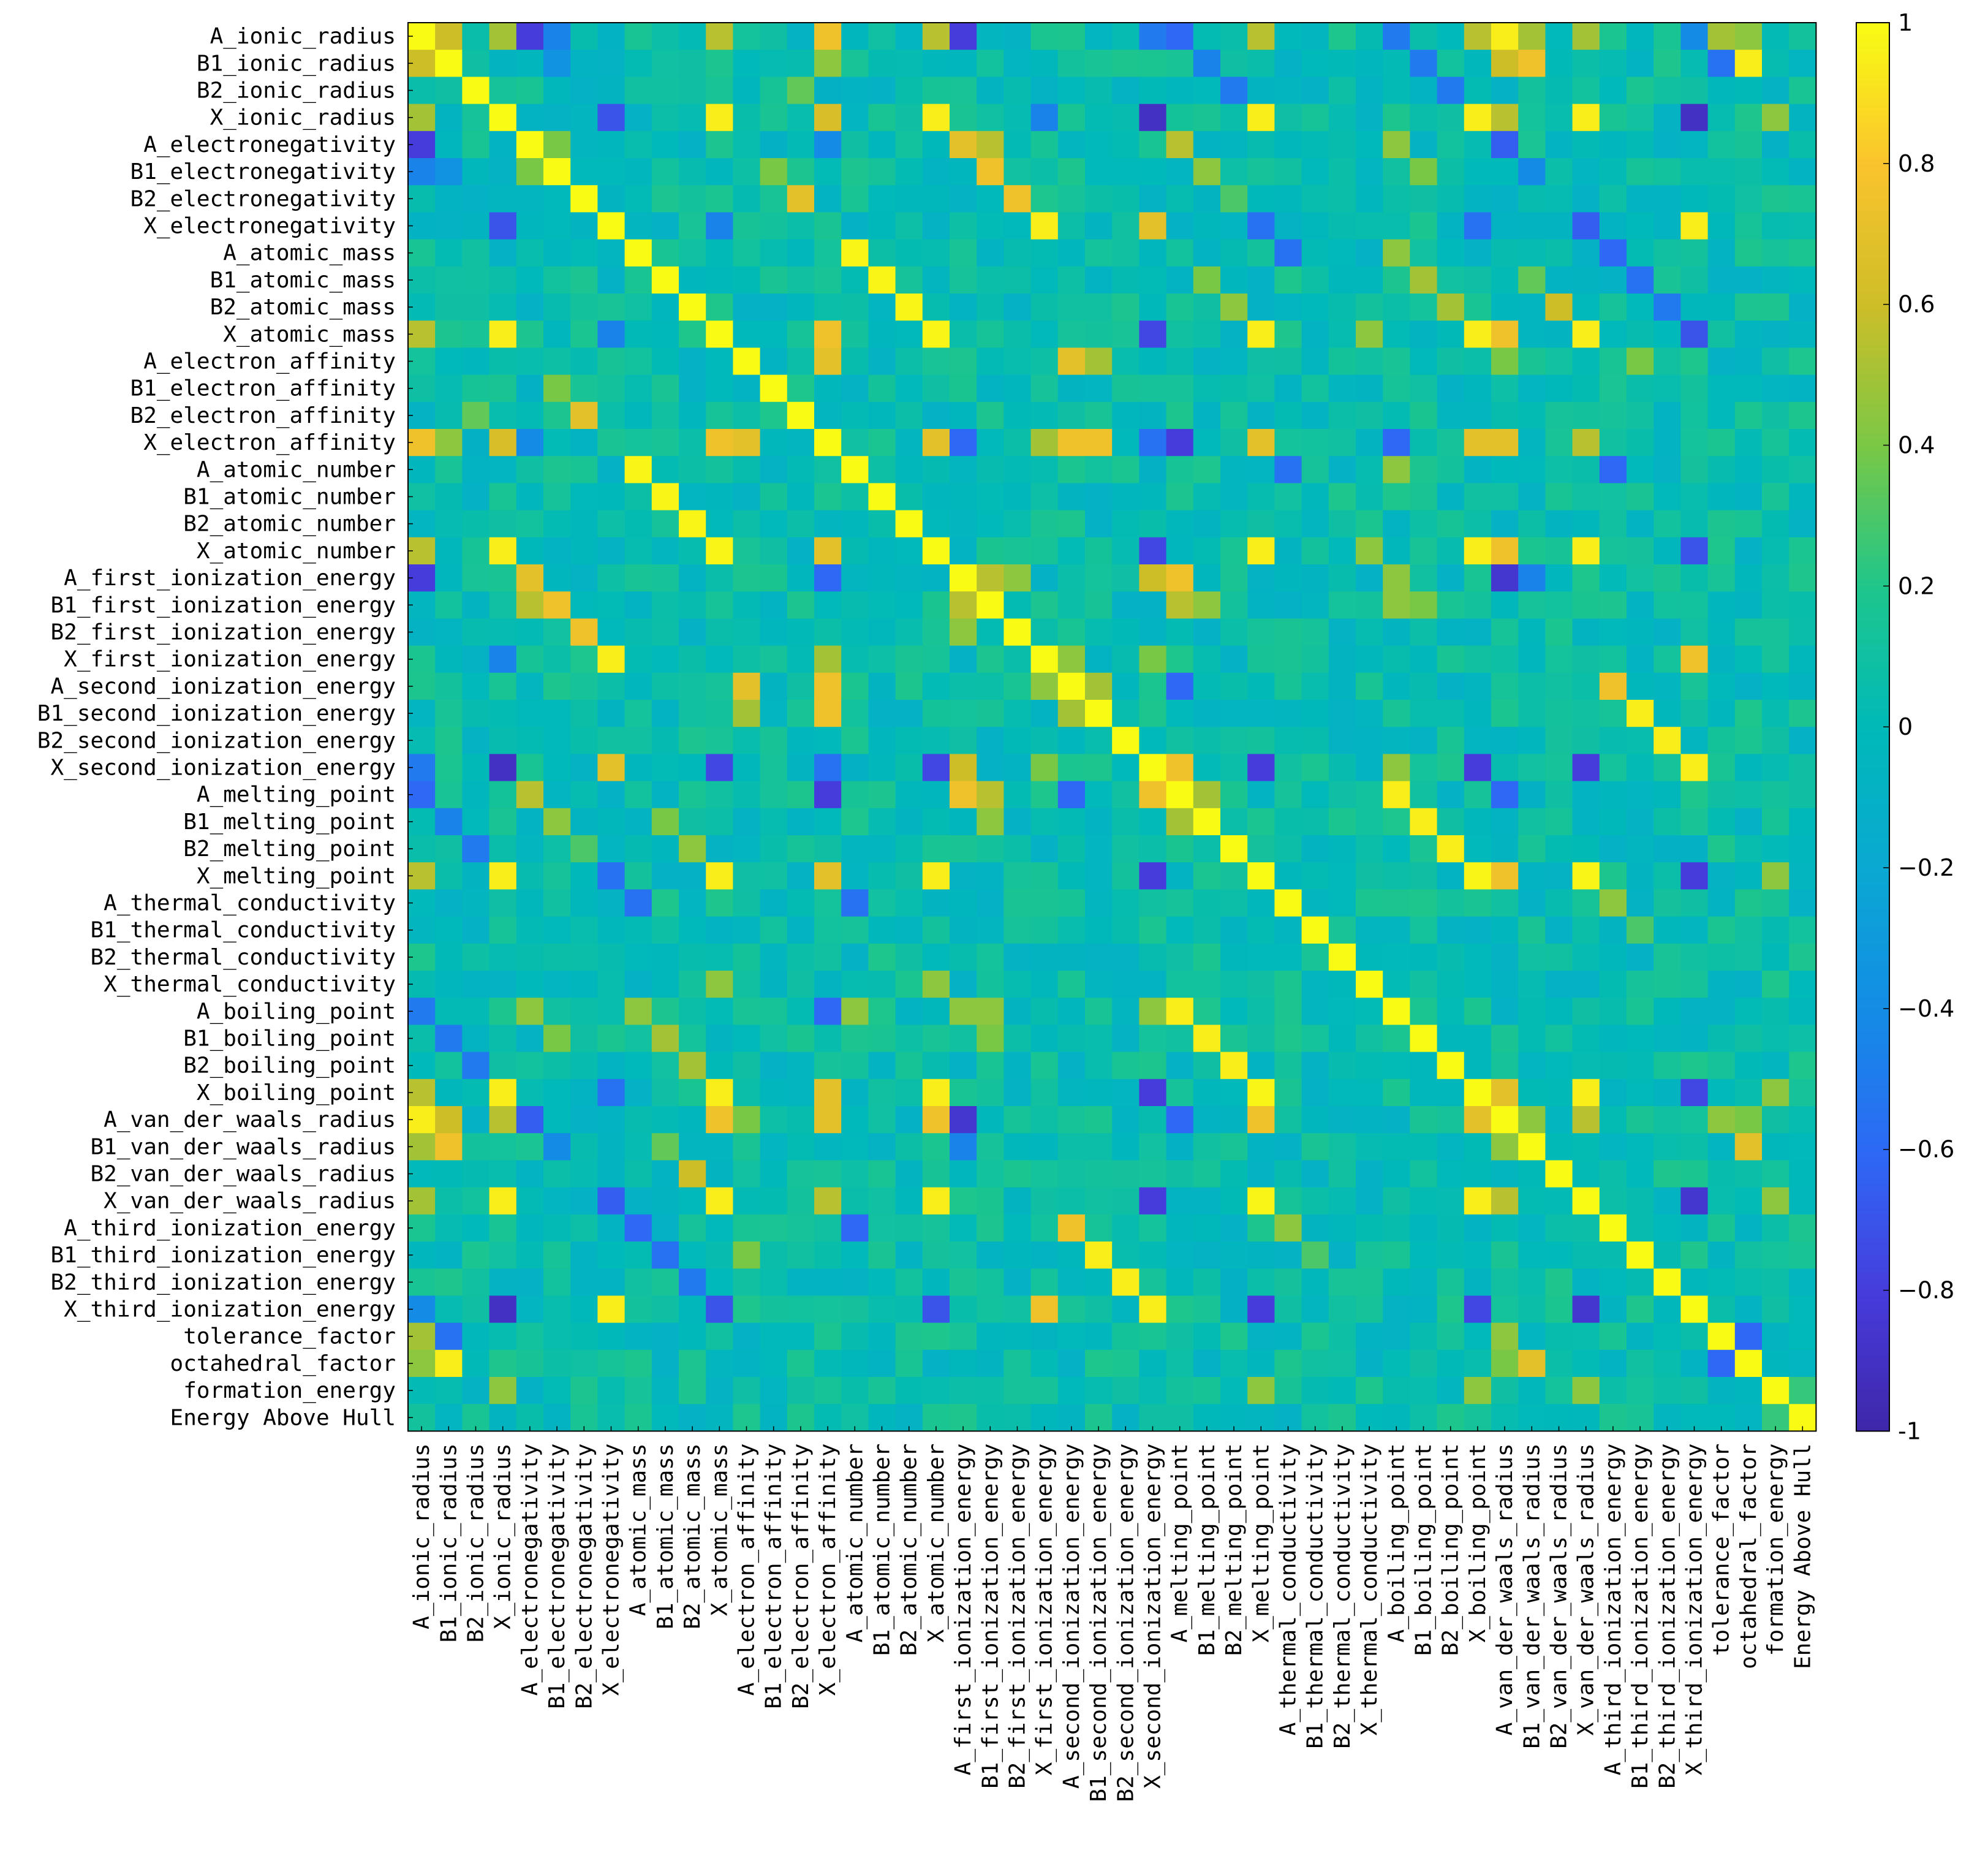 The height and width of the screenshot is (1869, 1988). What do you see at coordinates (611, 1569) in the screenshot?
I see `x-tick-label: X_electronegativity` at bounding box center [611, 1569].